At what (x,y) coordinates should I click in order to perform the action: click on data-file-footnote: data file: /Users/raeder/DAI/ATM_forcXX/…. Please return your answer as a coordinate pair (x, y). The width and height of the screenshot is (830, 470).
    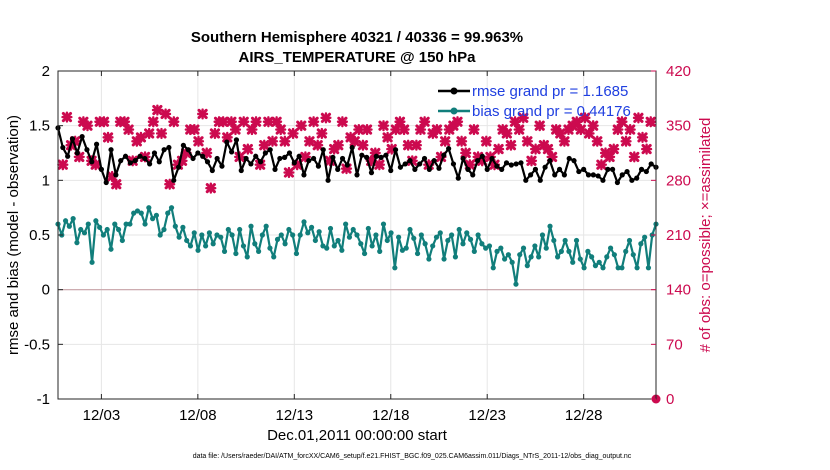
    Looking at the image, I should click on (412, 456).